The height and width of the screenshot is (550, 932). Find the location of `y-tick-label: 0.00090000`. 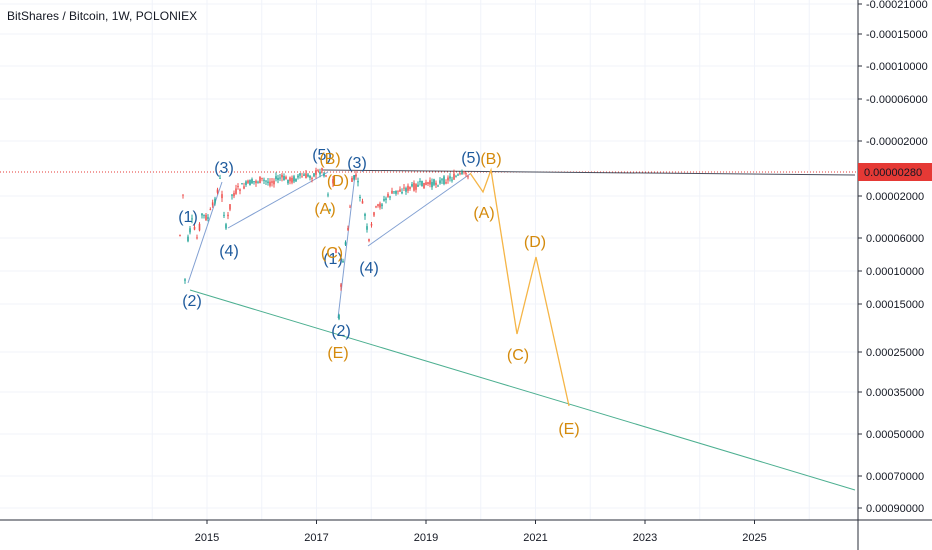

y-tick-label: 0.00090000 is located at coordinates (895, 509).